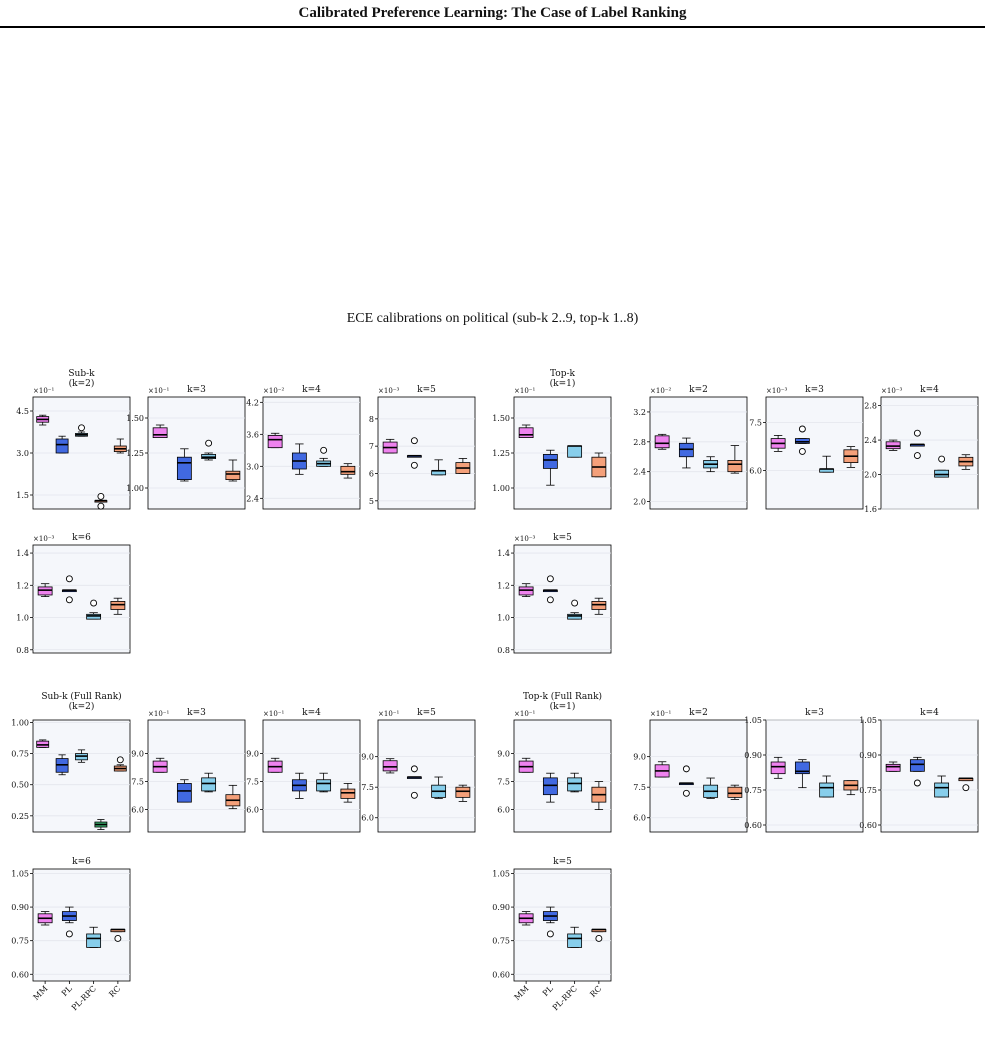  What do you see at coordinates (371, 446) in the screenshot?
I see `y-tick-label: 7` at bounding box center [371, 446].